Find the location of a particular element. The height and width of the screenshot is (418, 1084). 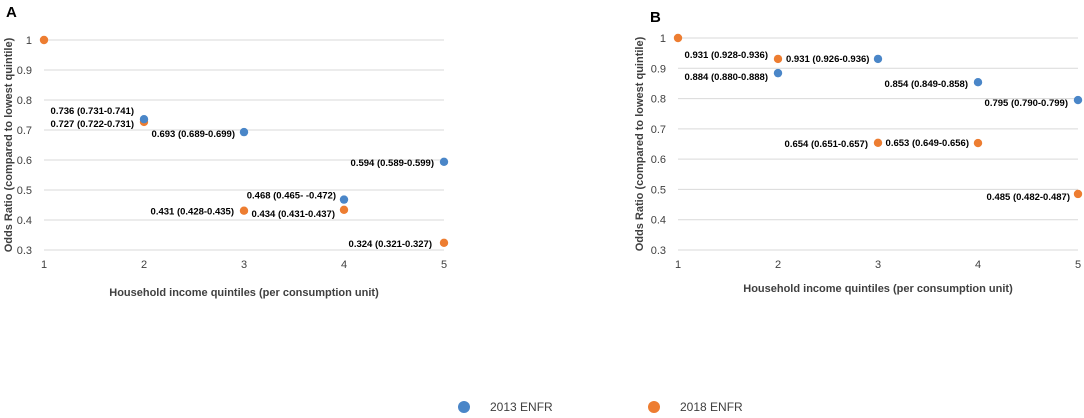

data-label: 0.931 (0.928-0.936) is located at coordinates (726, 55).